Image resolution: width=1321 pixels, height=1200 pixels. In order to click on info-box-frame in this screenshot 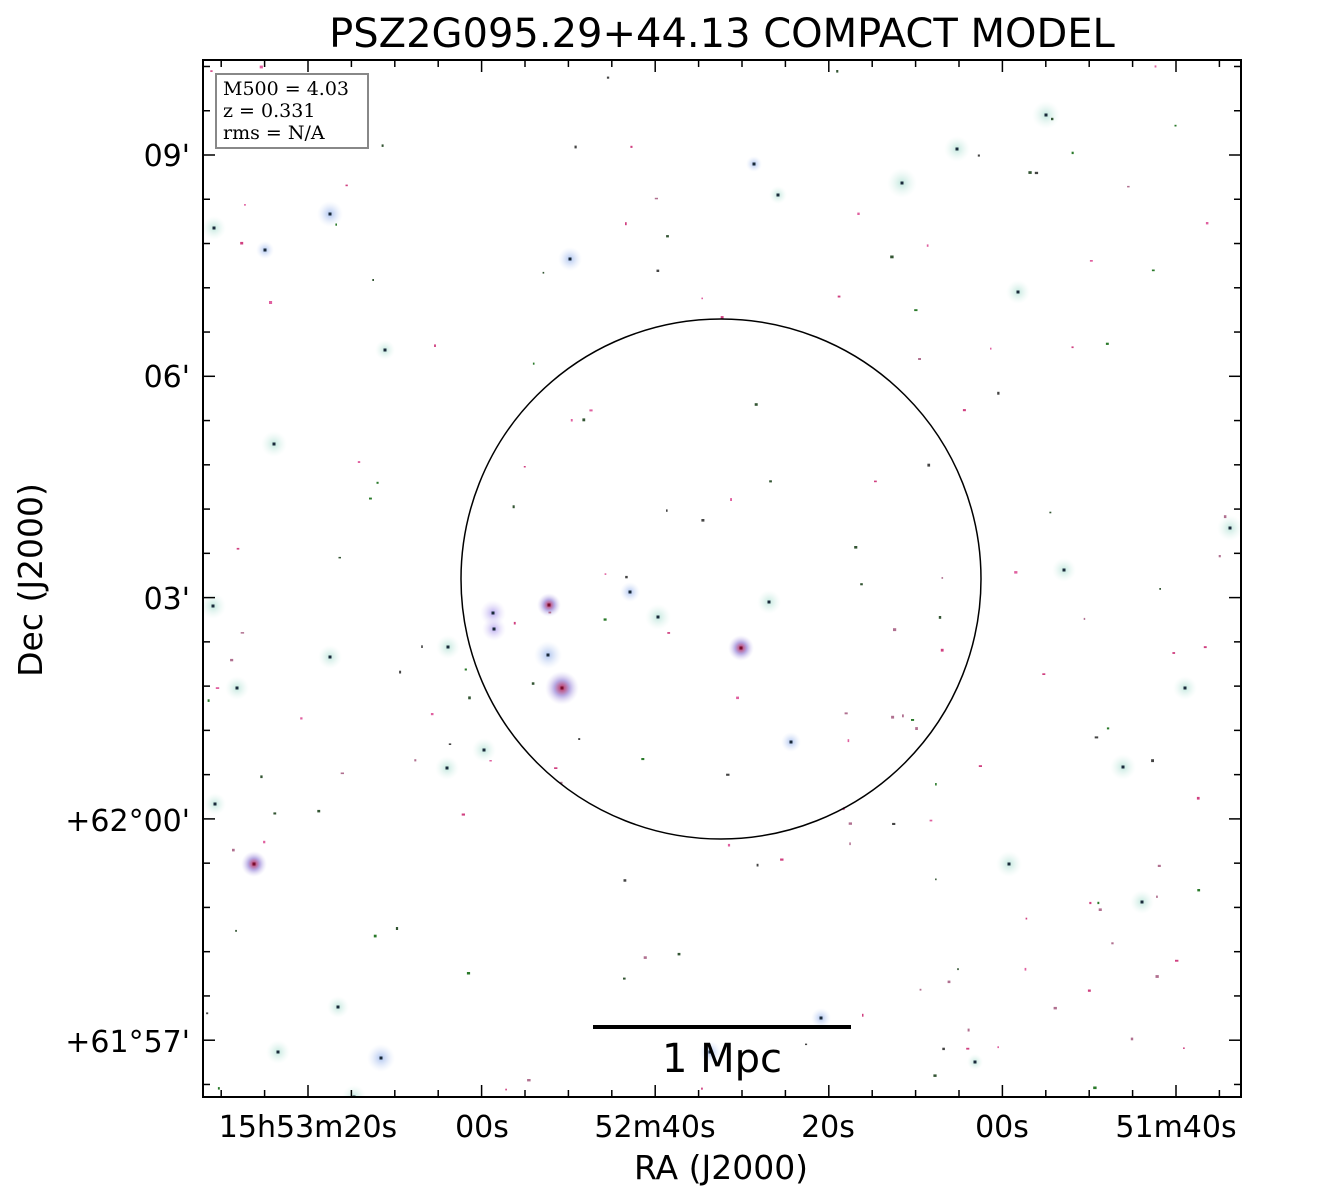, I will do `click(292, 111)`.